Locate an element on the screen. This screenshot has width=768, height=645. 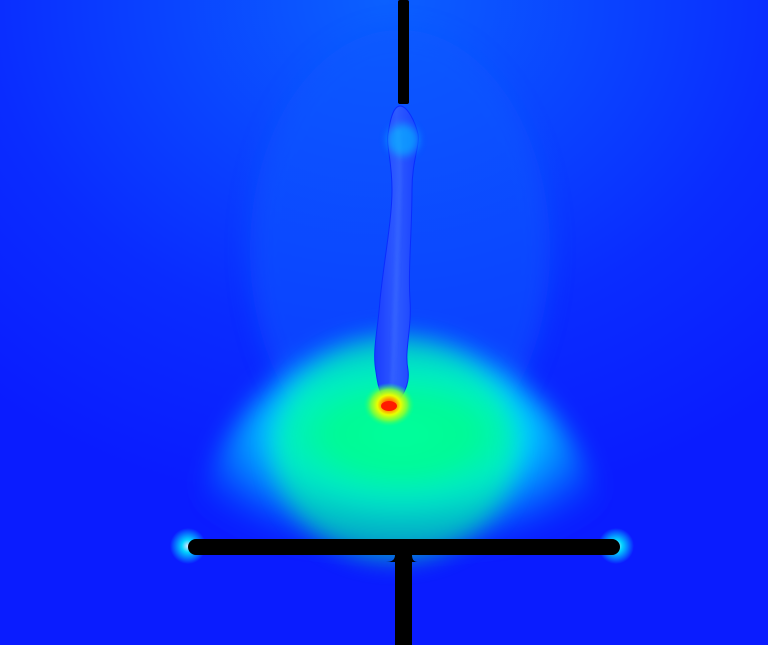
streamer-highlight is located at coordinates (396, 260).